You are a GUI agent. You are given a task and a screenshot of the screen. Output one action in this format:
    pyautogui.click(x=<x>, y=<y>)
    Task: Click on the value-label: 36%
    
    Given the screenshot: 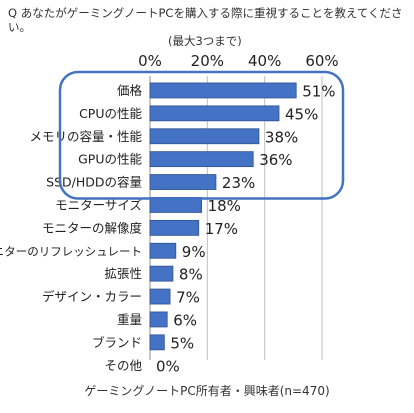 What is the action you would take?
    pyautogui.click(x=275, y=160)
    